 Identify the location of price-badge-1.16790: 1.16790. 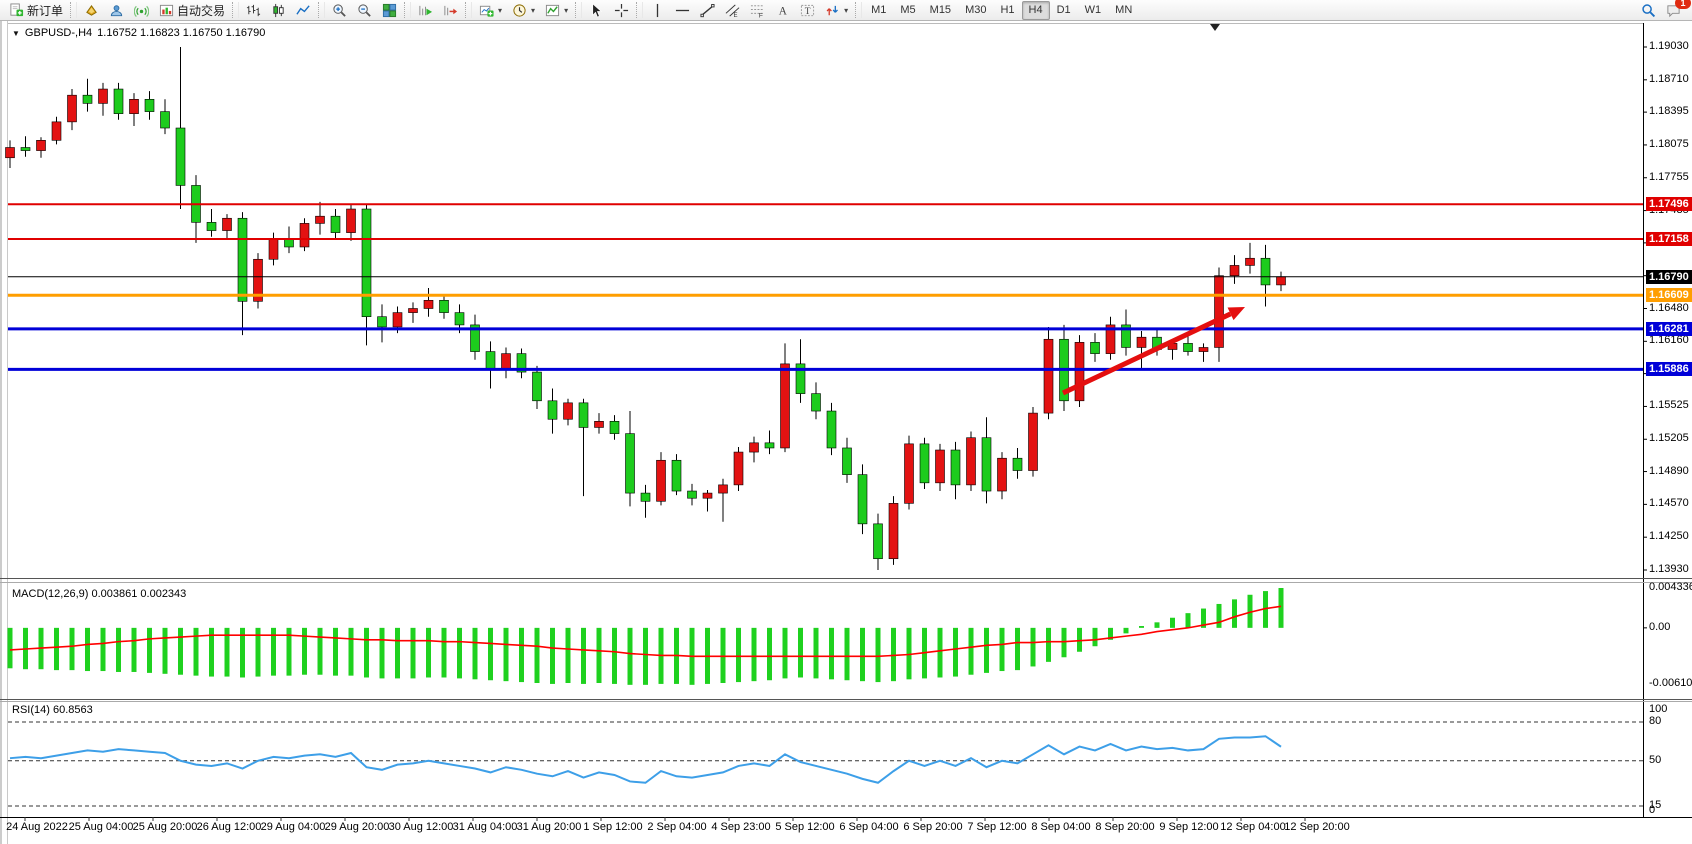
(1669, 276).